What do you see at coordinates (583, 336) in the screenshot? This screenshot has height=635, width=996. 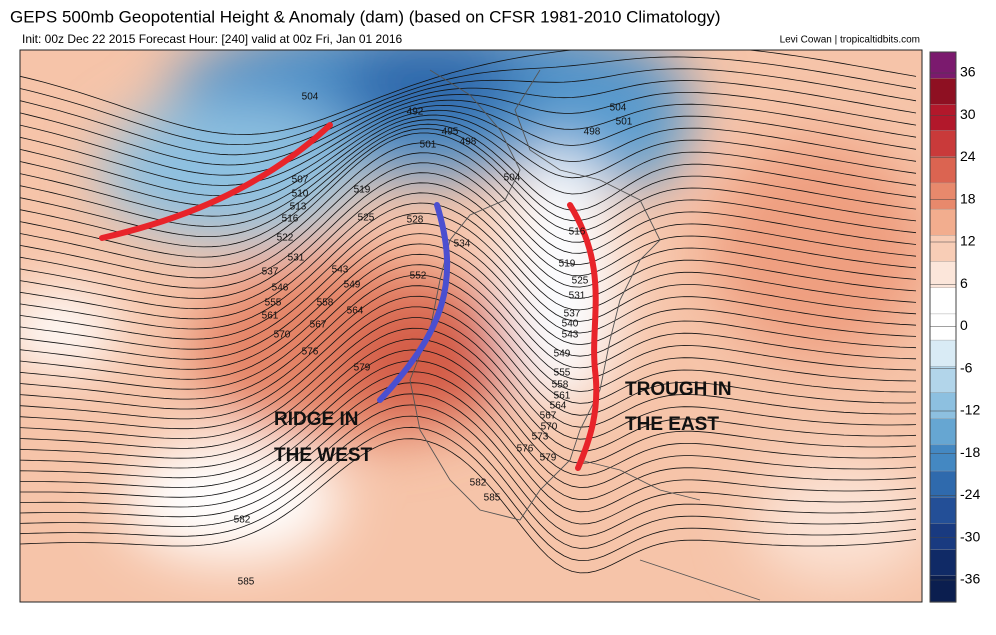 I see `trough-axis` at bounding box center [583, 336].